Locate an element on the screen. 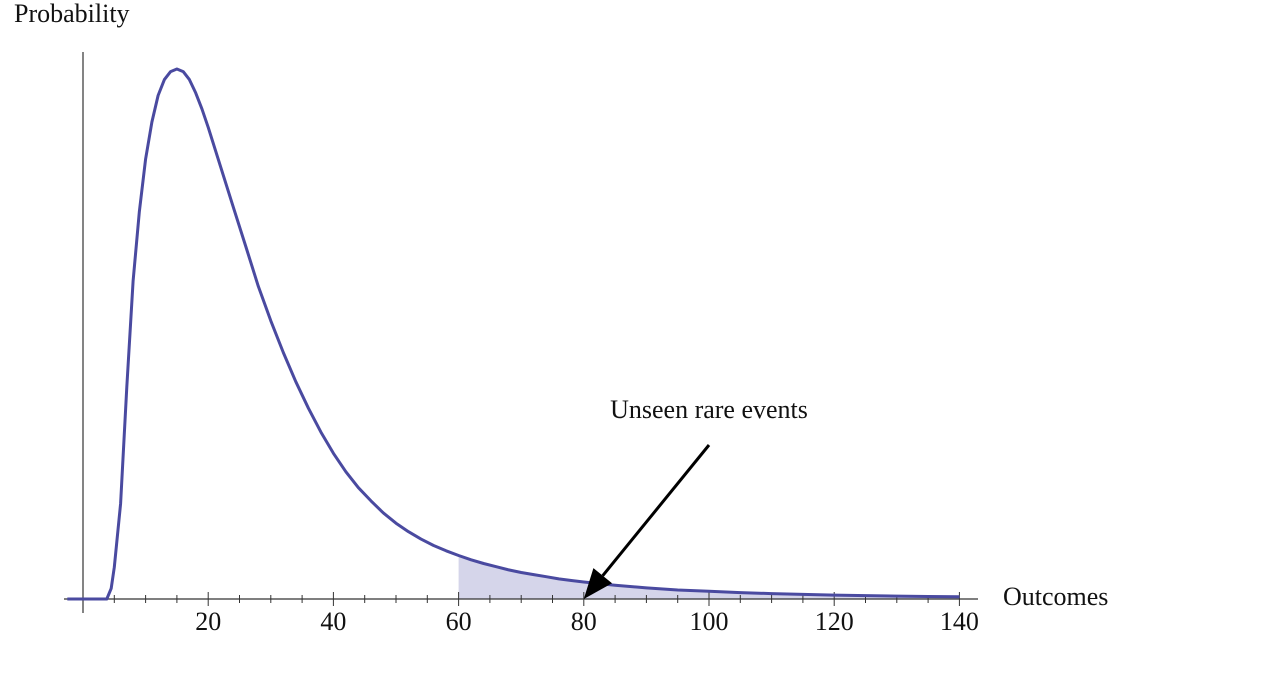  x-tick-label: 40 is located at coordinates (333, 621).